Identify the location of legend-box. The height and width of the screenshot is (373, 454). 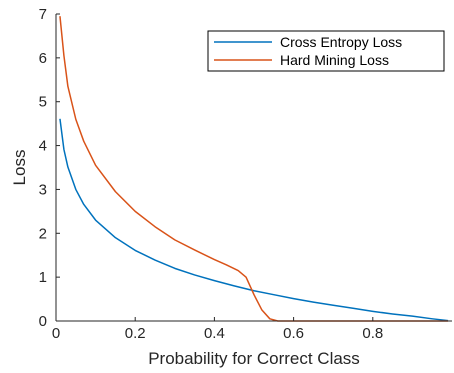
(326, 51).